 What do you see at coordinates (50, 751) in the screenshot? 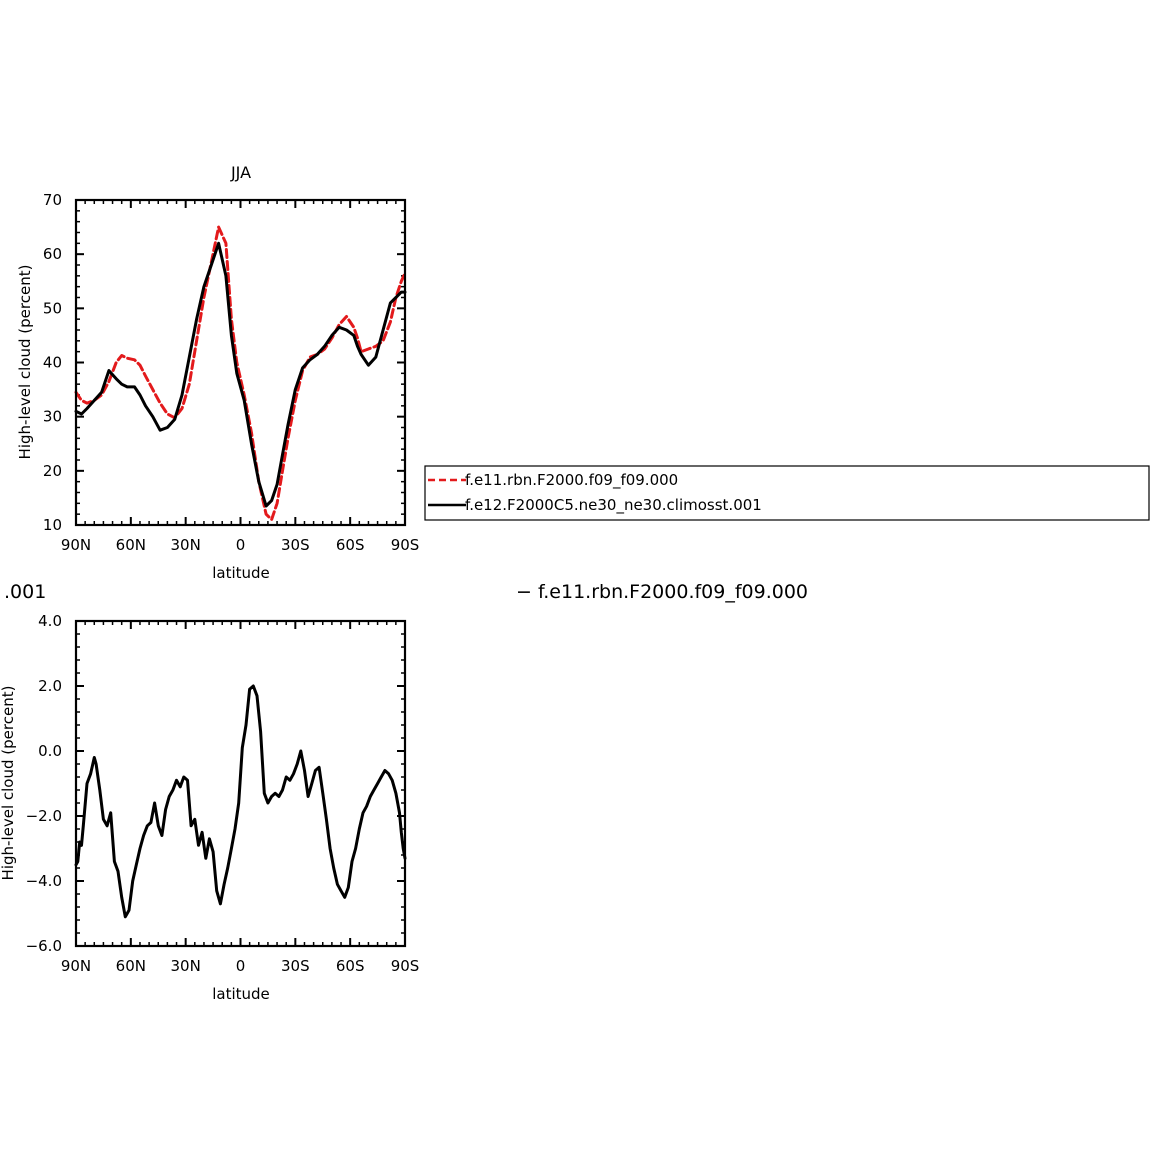
I see `y-tick-label: 0.0` at bounding box center [50, 751].